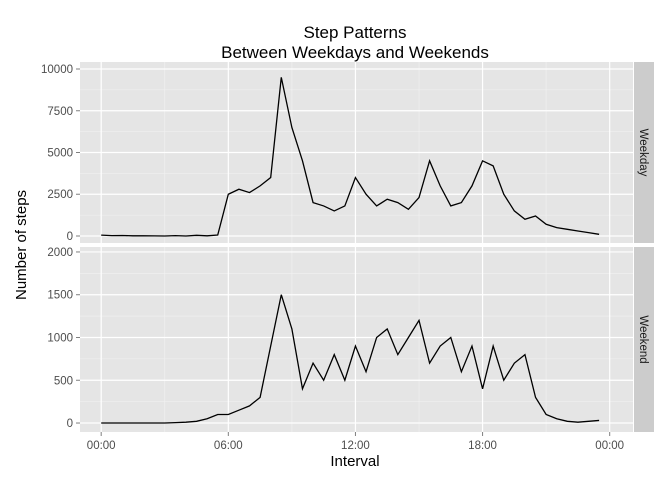 The width and height of the screenshot is (672, 485). Describe the element at coordinates (354, 32) in the screenshot. I see `title-line: Step Patterns` at that location.